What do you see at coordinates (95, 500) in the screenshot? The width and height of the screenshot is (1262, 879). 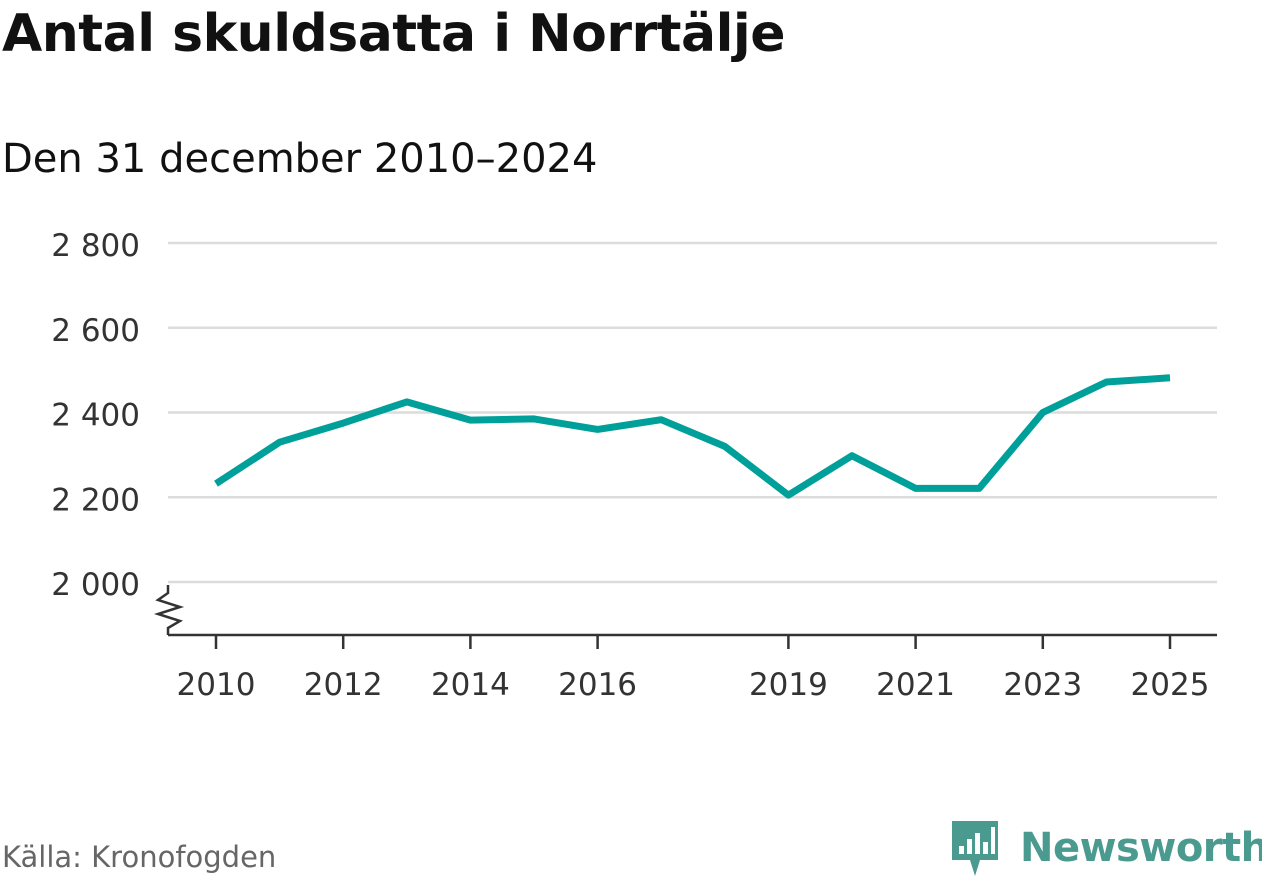 I see `y-tick-label: 2 200` at bounding box center [95, 500].